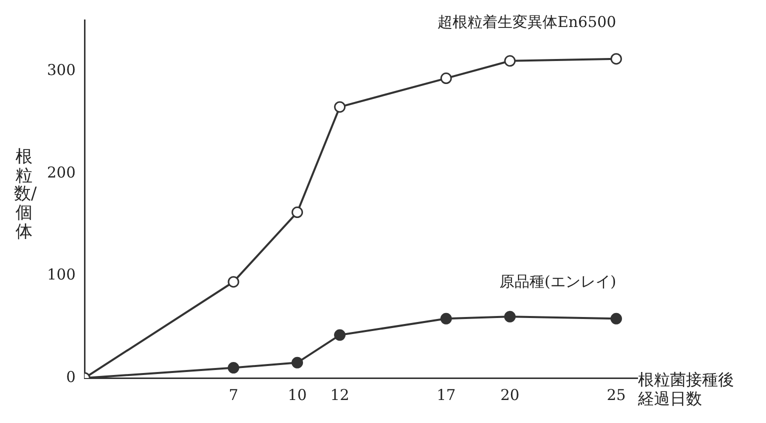 Image resolution: width=766 pixels, height=423 pixels. What do you see at coordinates (61, 70) in the screenshot?
I see `y-tick-label: 300` at bounding box center [61, 70].